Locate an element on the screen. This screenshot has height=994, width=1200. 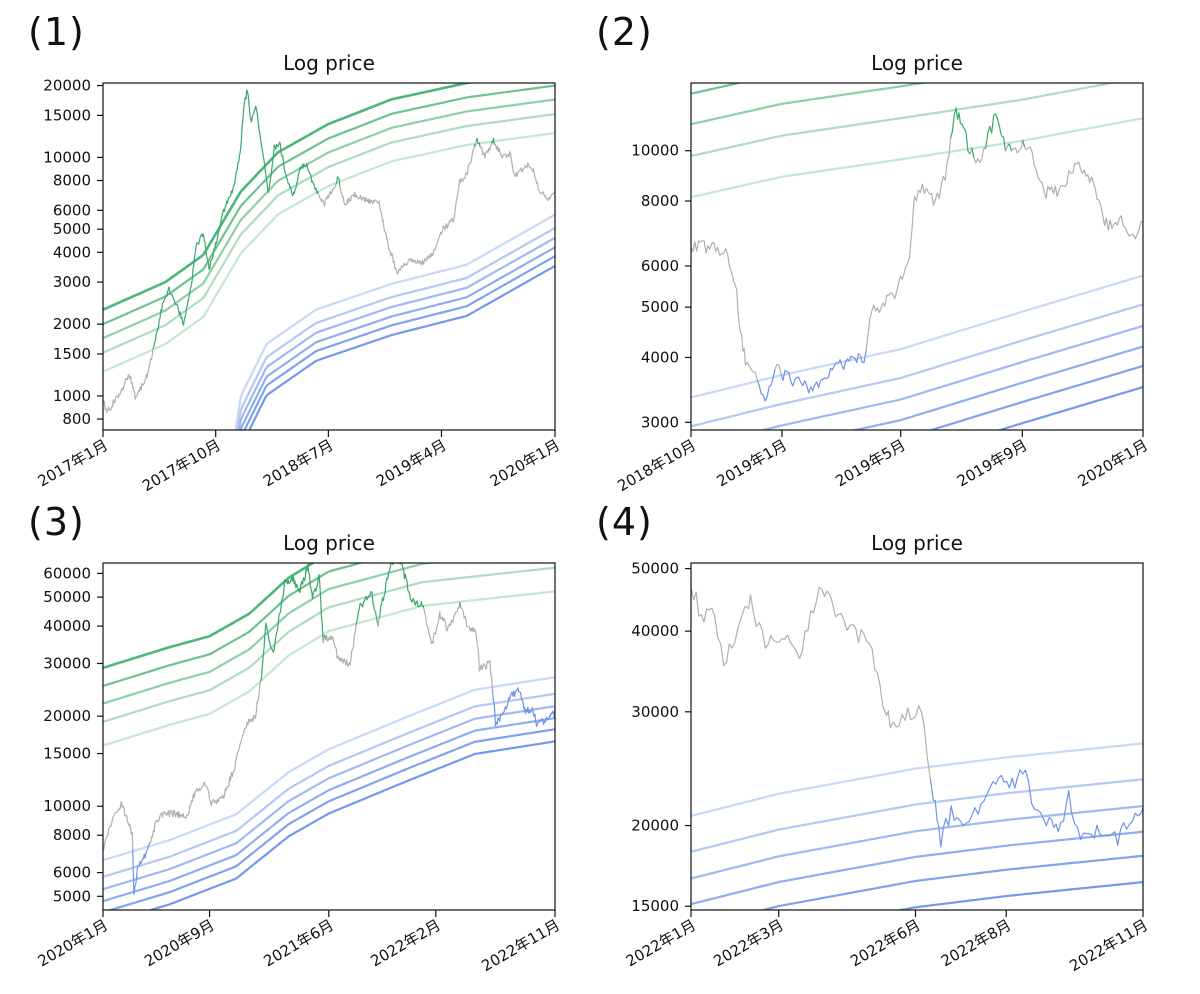
y-tick-label: 30000 is located at coordinates (67, 663).